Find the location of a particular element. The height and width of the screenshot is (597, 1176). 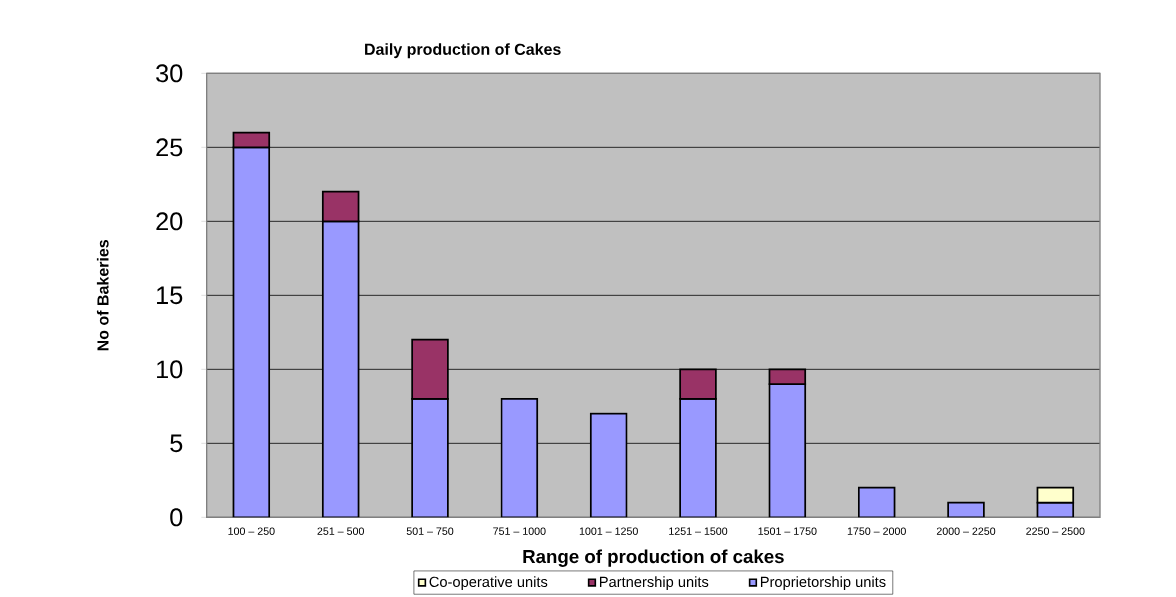

y-tick-label: 5 is located at coordinates (176, 443).